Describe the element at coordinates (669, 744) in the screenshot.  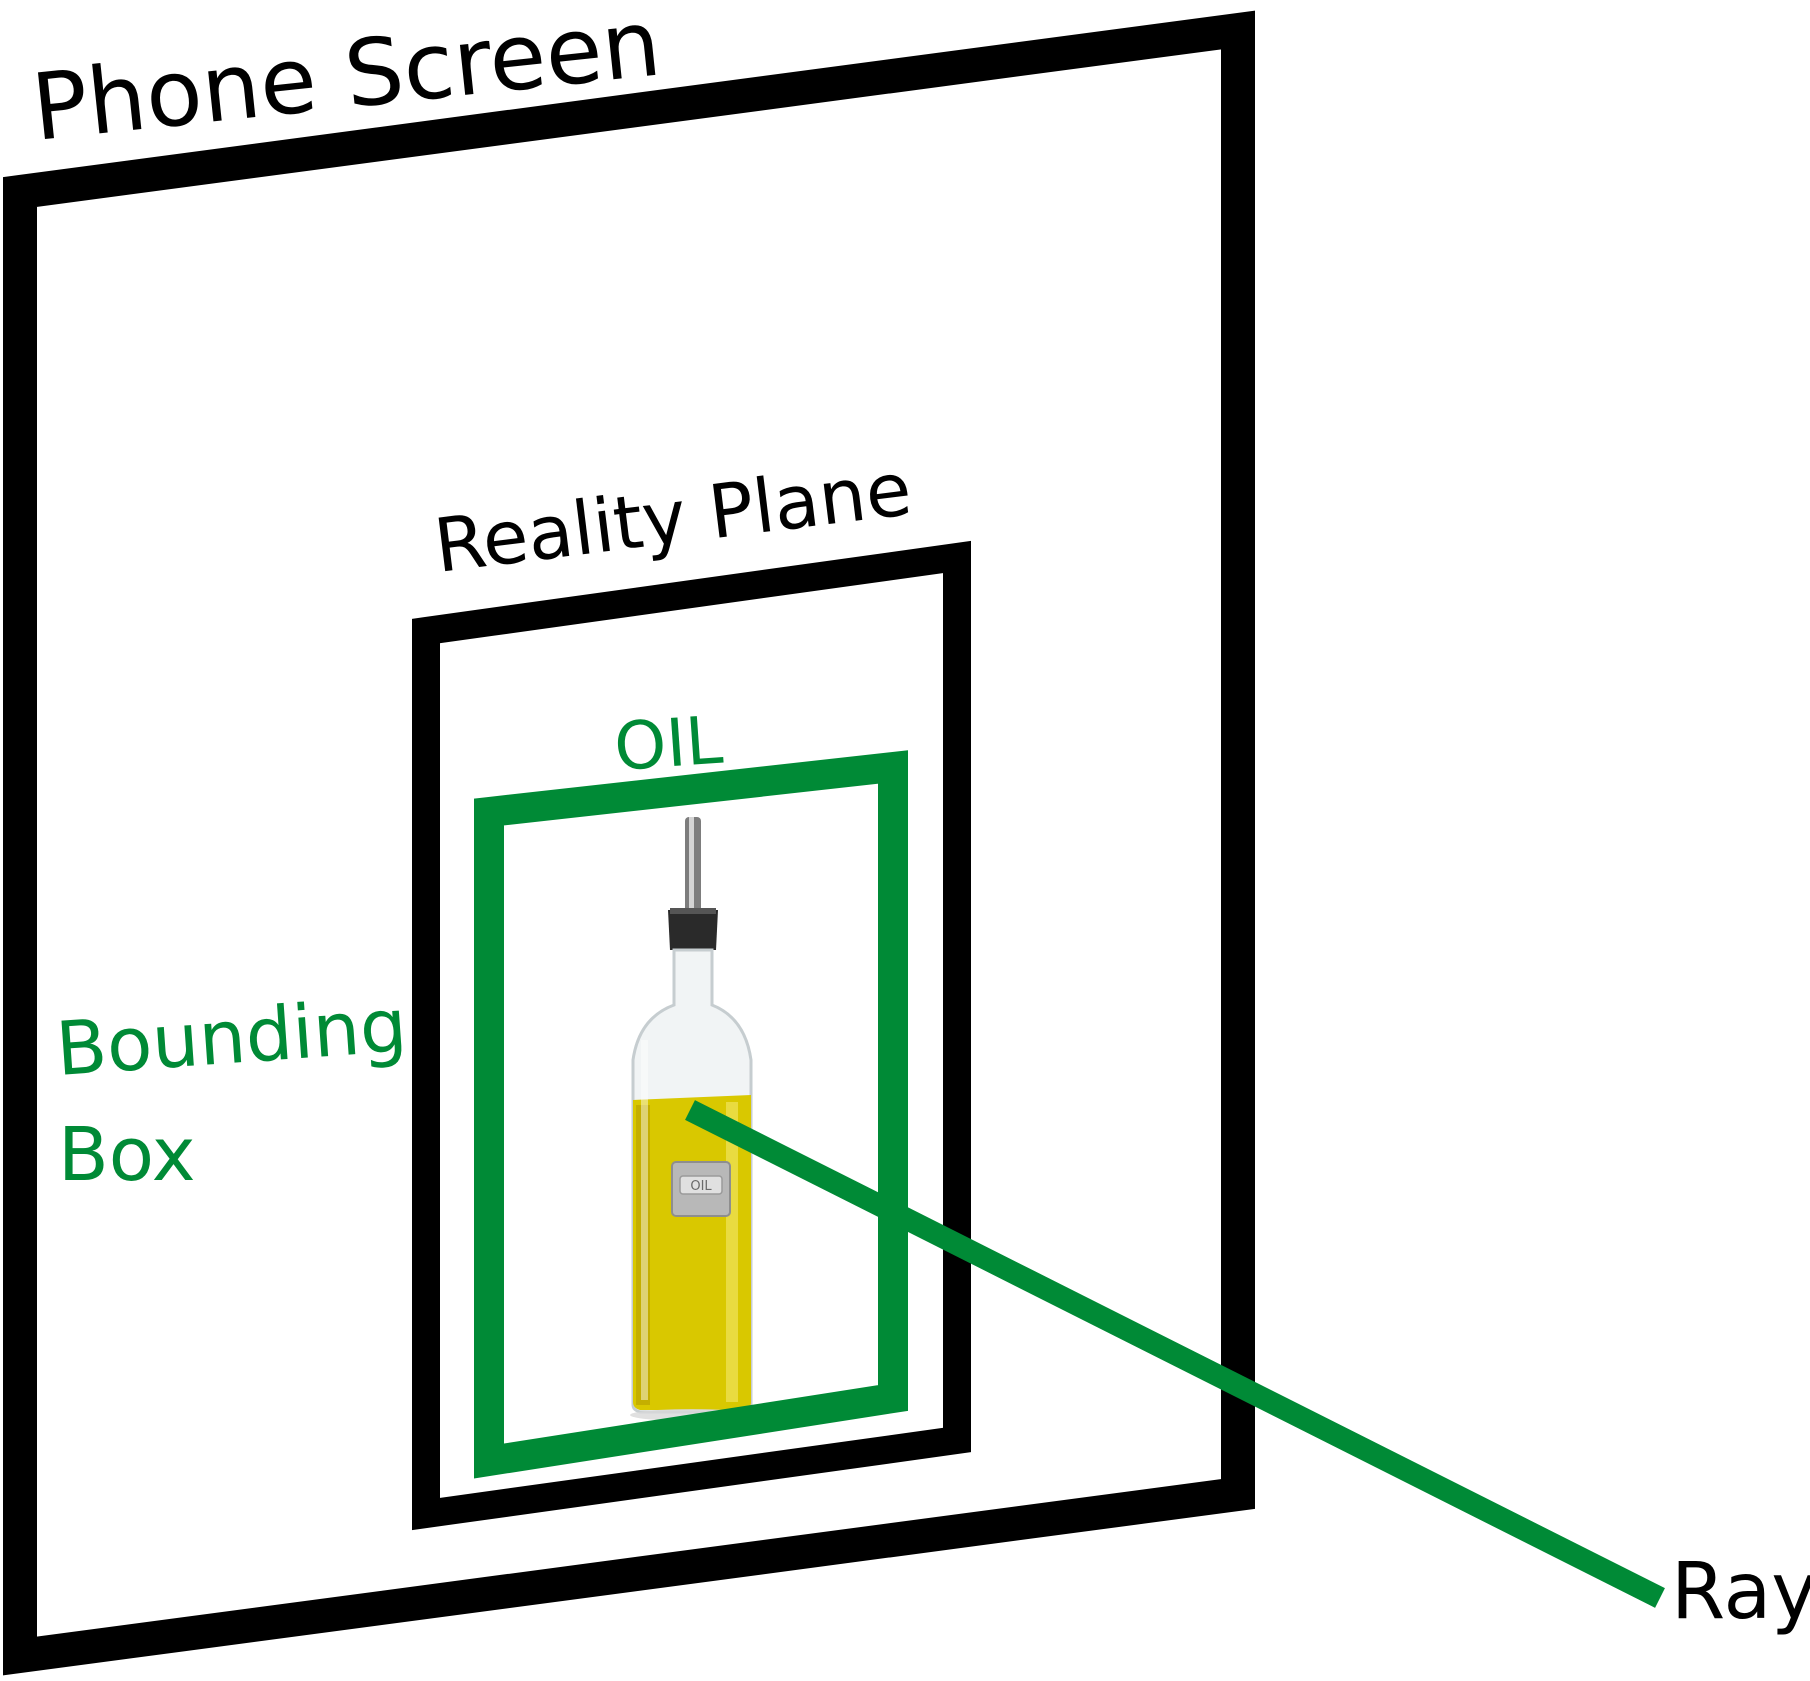
I see `object-class-label: OIL` at that location.